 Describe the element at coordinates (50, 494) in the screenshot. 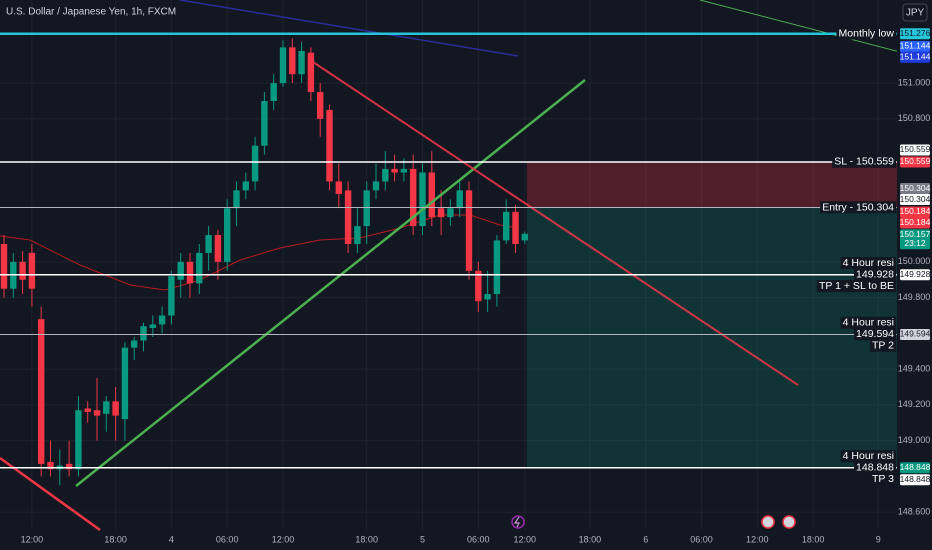

I see `trend-line` at that location.